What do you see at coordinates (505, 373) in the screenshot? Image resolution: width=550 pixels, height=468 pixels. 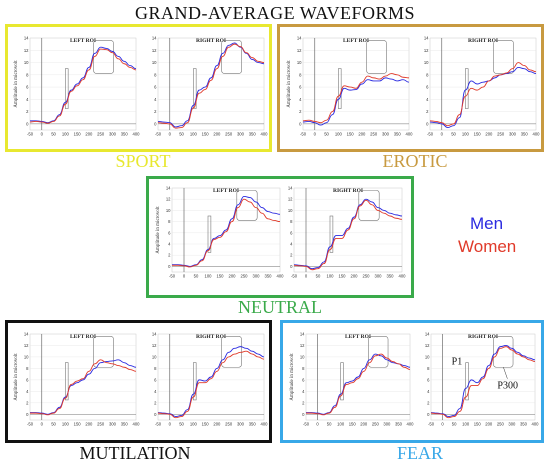 I see `annotation-pointer` at bounding box center [505, 373].